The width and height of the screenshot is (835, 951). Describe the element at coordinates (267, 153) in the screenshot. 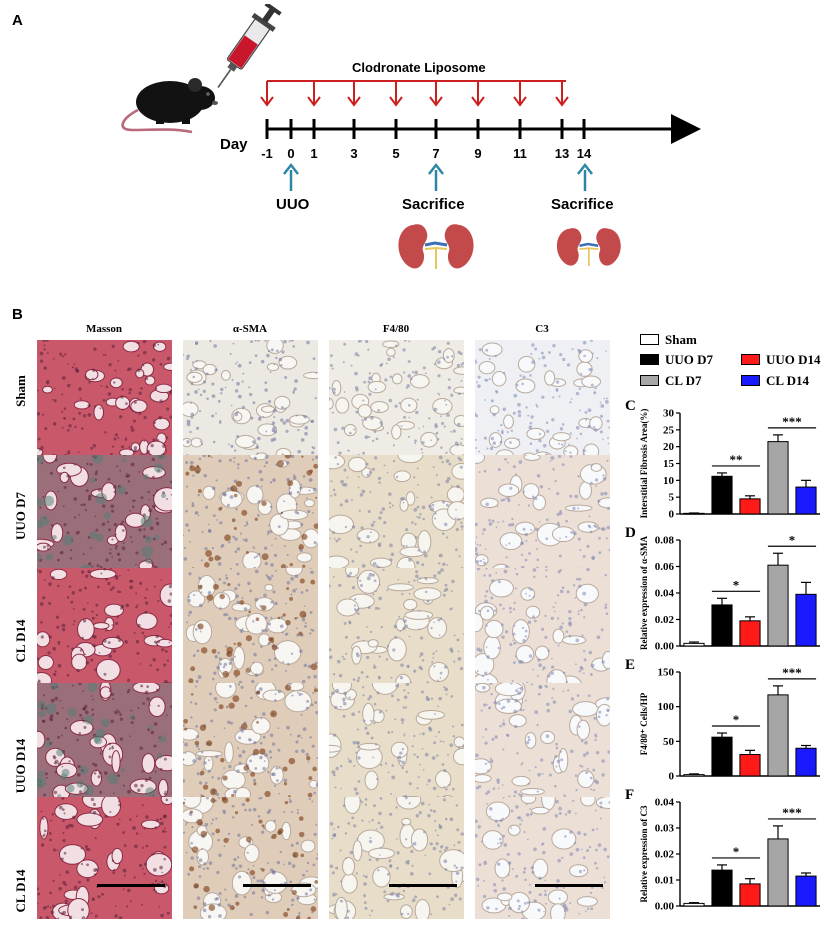

I see `day-tick-label: -1` at that location.